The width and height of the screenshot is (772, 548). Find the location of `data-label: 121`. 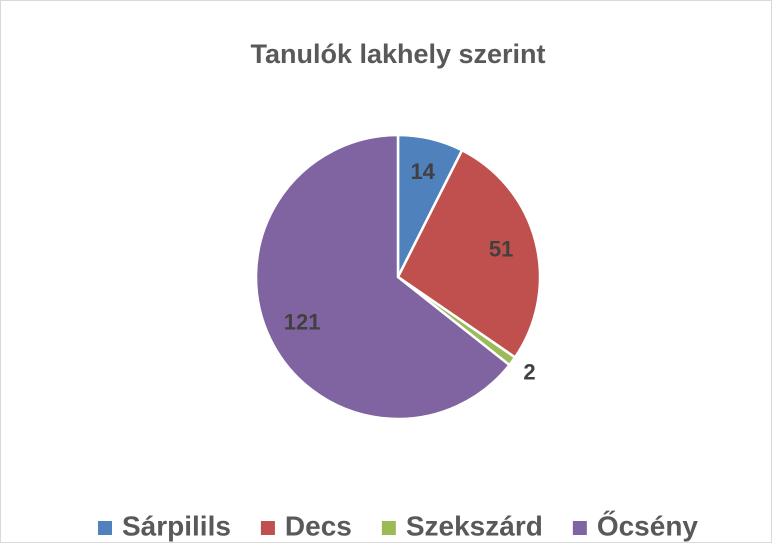

data-label: 121 is located at coordinates (302, 321).